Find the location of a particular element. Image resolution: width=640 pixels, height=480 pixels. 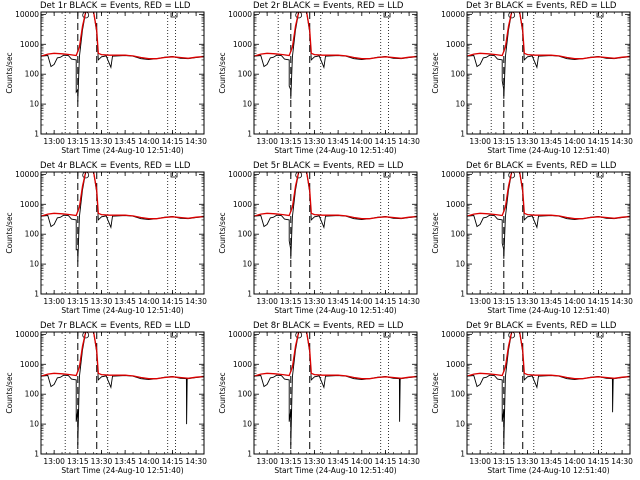

panel-title: Det 7r BLACK = Events, RED = LLD is located at coordinates (115, 326).